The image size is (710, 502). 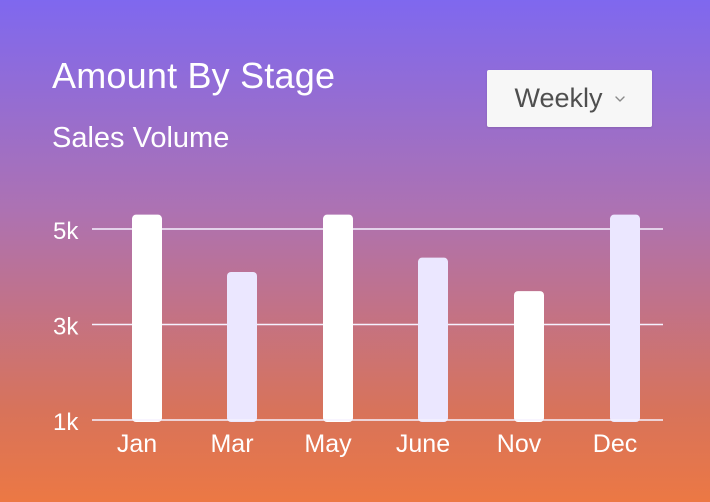 What do you see at coordinates (433, 339) in the screenshot?
I see `bar-june` at bounding box center [433, 339].